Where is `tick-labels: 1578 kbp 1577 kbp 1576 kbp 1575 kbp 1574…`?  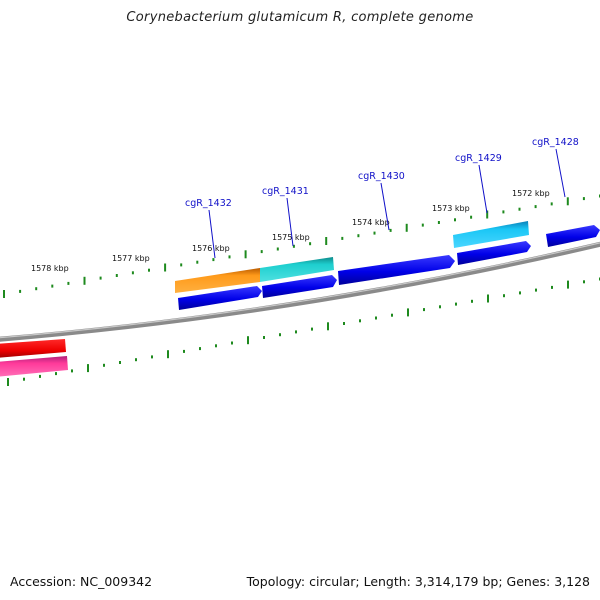
tick-labels: 1578 kbp 1577 kbp 1576 kbp 1575 kbp 1574… is located at coordinates (290, 231).